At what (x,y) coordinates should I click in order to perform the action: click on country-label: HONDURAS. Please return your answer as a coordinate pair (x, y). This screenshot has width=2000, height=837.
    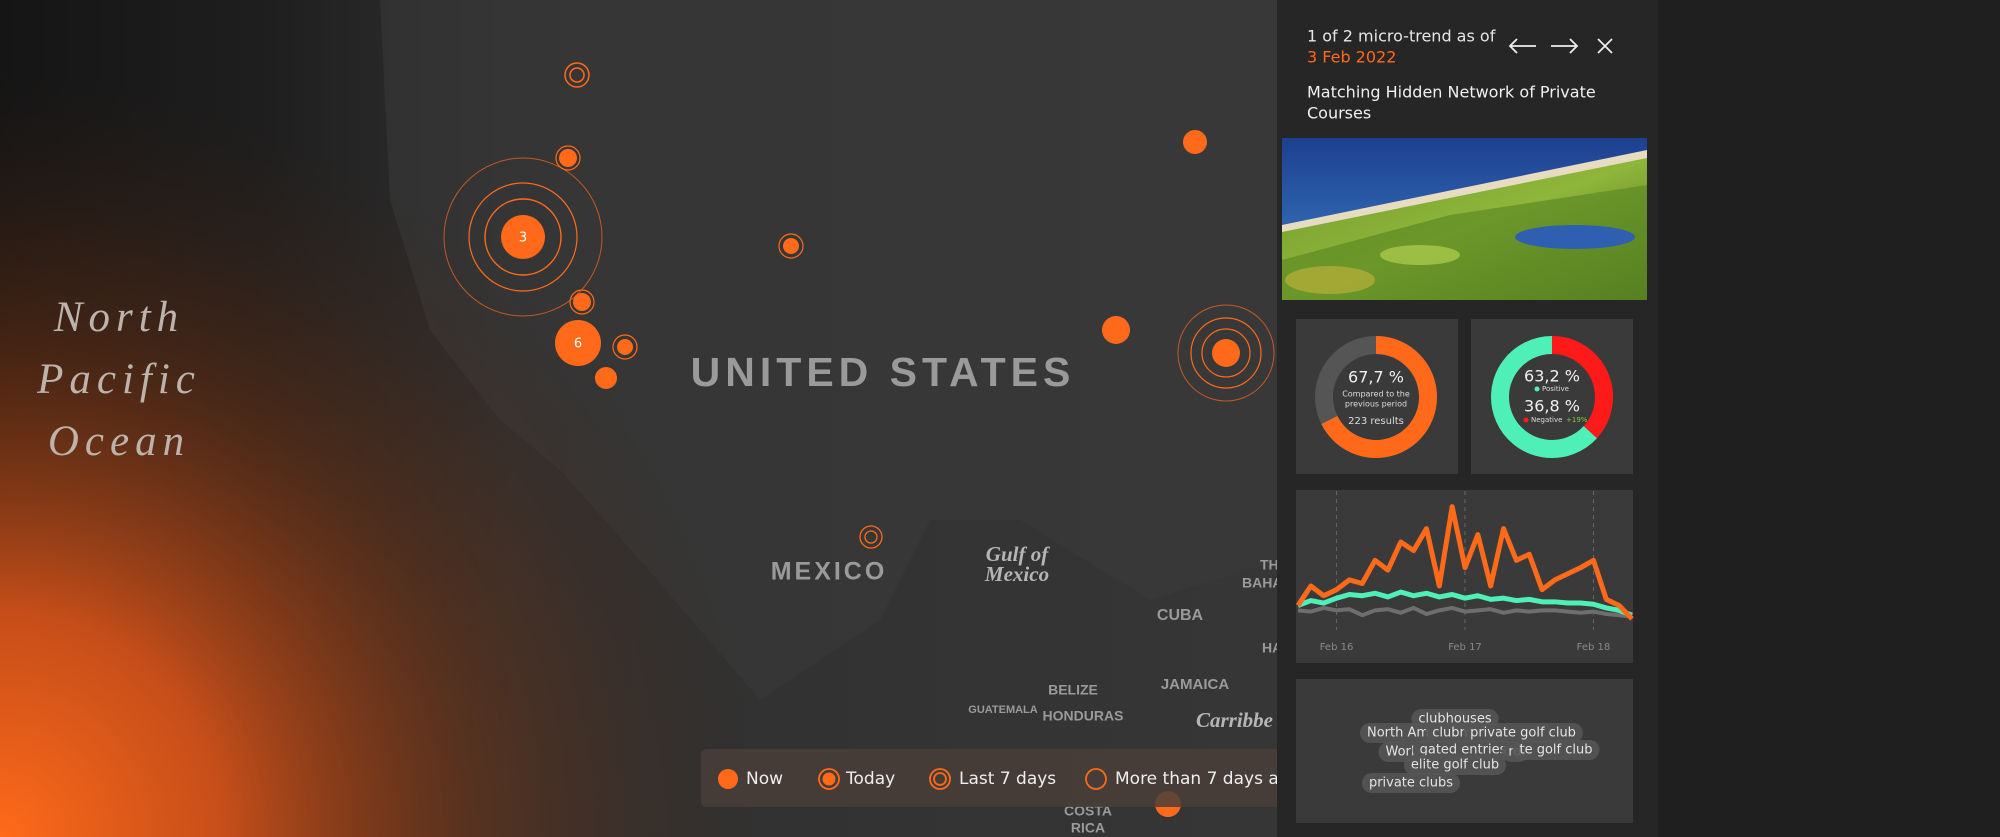
    Looking at the image, I should click on (1083, 716).